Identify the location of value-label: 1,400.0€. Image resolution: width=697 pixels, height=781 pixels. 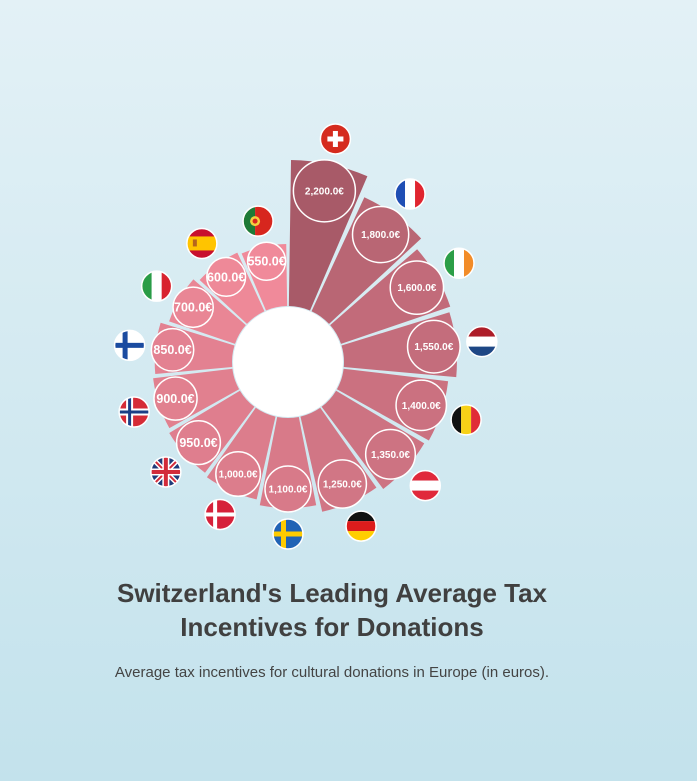
(421, 406).